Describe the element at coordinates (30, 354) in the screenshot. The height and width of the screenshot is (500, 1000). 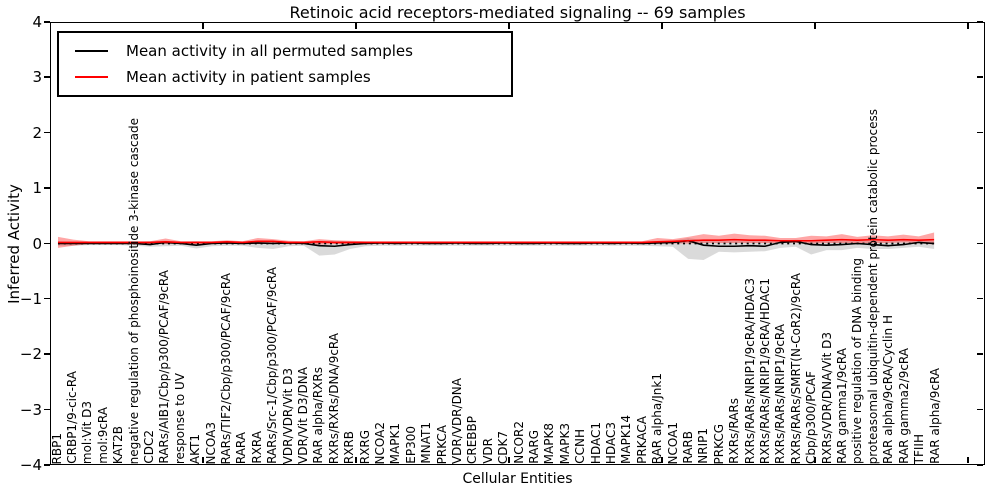
I see `y-tick-label: −2` at that location.